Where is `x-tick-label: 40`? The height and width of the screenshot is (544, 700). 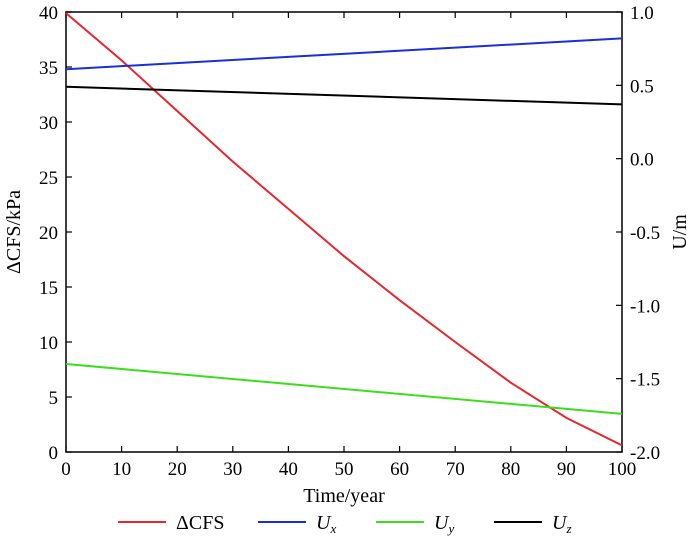 x-tick-label: 40 is located at coordinates (288, 469).